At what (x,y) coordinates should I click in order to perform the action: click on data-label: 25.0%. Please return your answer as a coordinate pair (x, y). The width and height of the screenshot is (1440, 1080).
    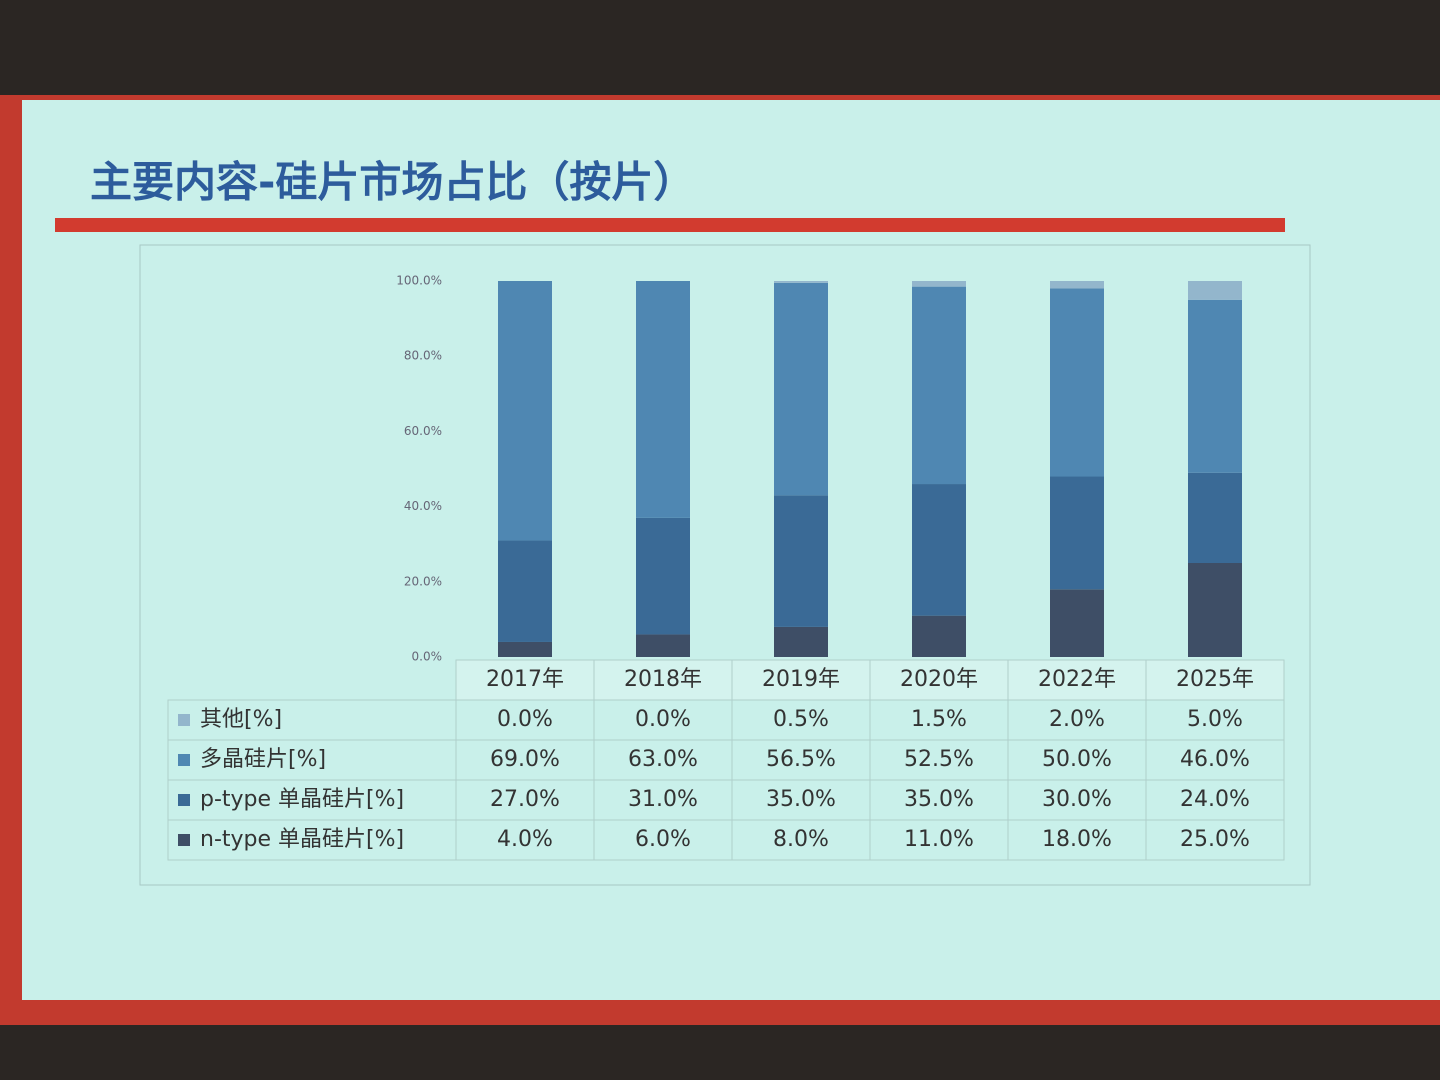
    Looking at the image, I should click on (1215, 839).